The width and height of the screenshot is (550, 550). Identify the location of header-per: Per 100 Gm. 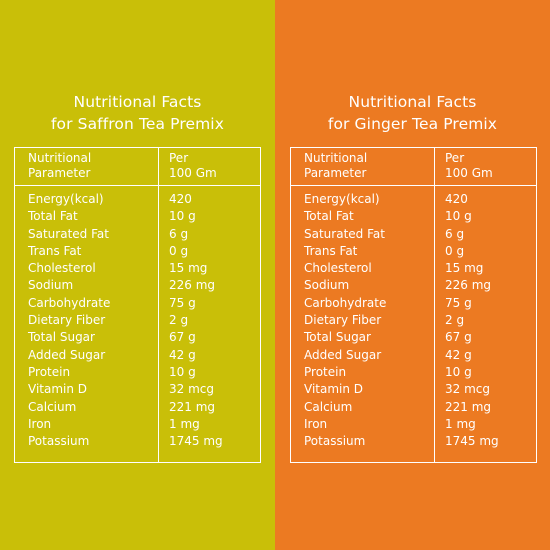
(193, 166).